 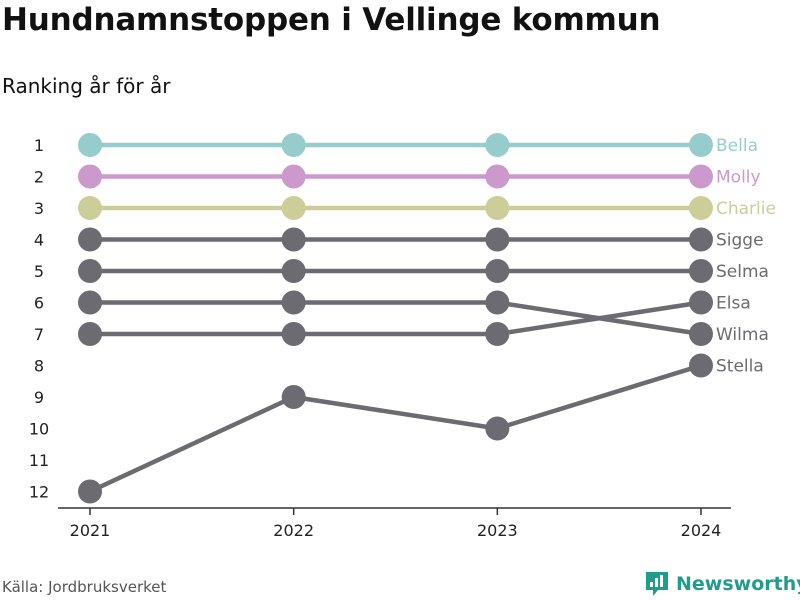 What do you see at coordinates (39, 460) in the screenshot?
I see `y-tick-label: 11` at bounding box center [39, 460].